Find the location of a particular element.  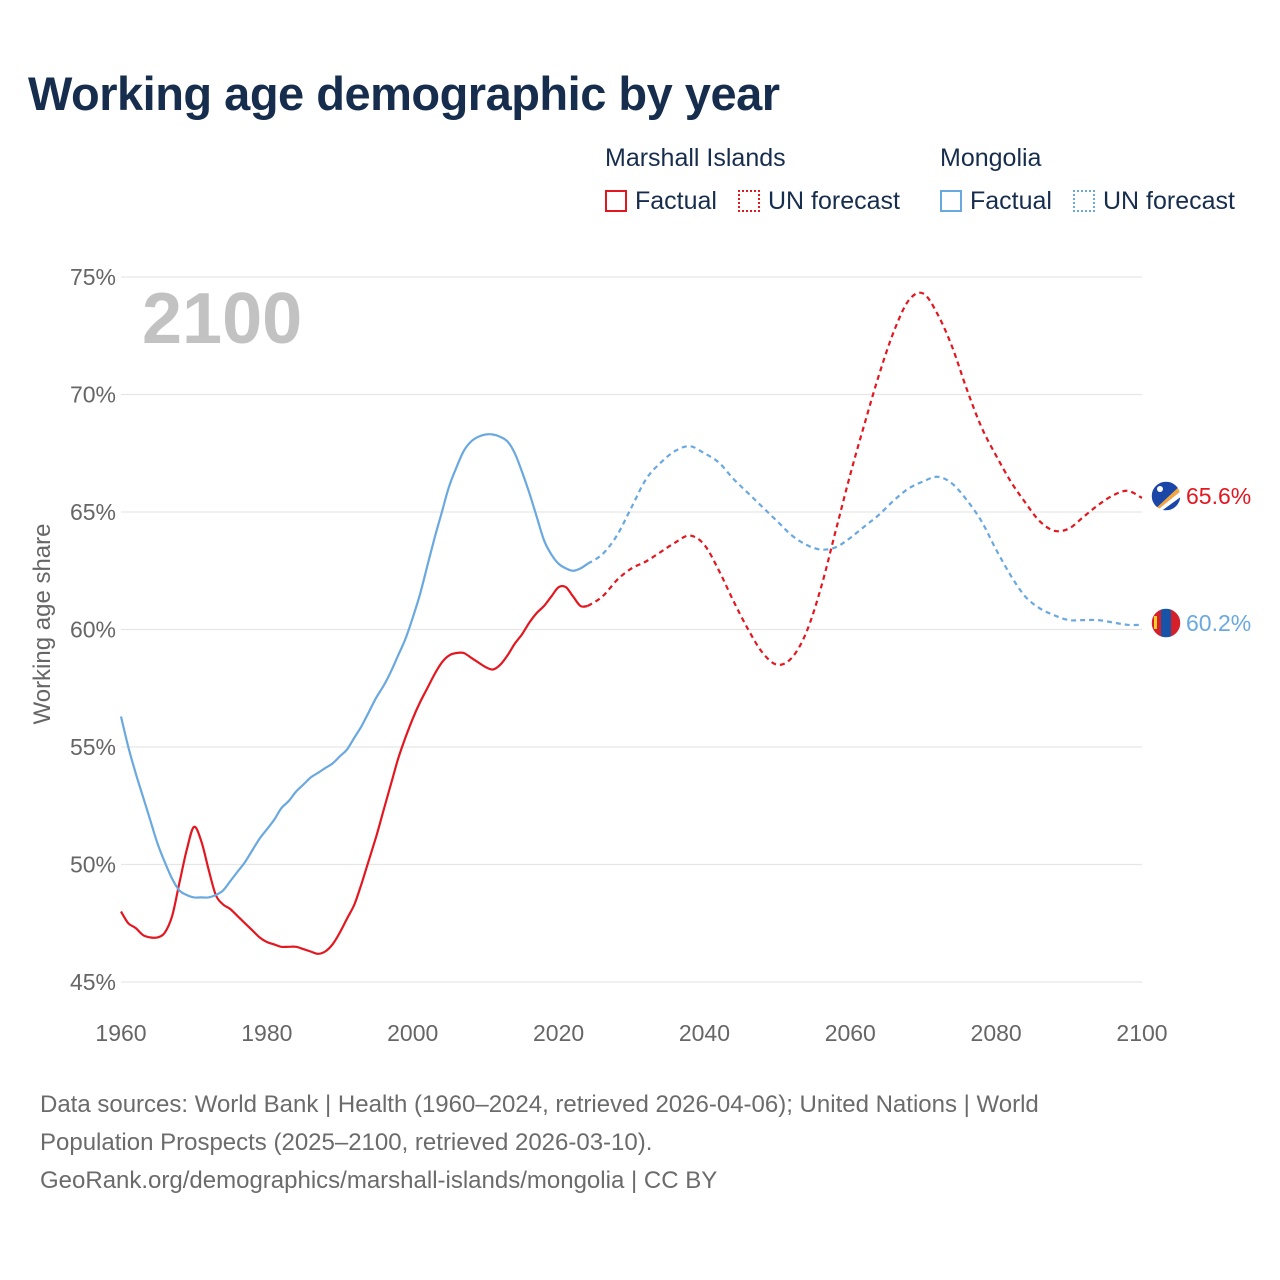

mongolia-end-label: 60.2% is located at coordinates (1218, 623).